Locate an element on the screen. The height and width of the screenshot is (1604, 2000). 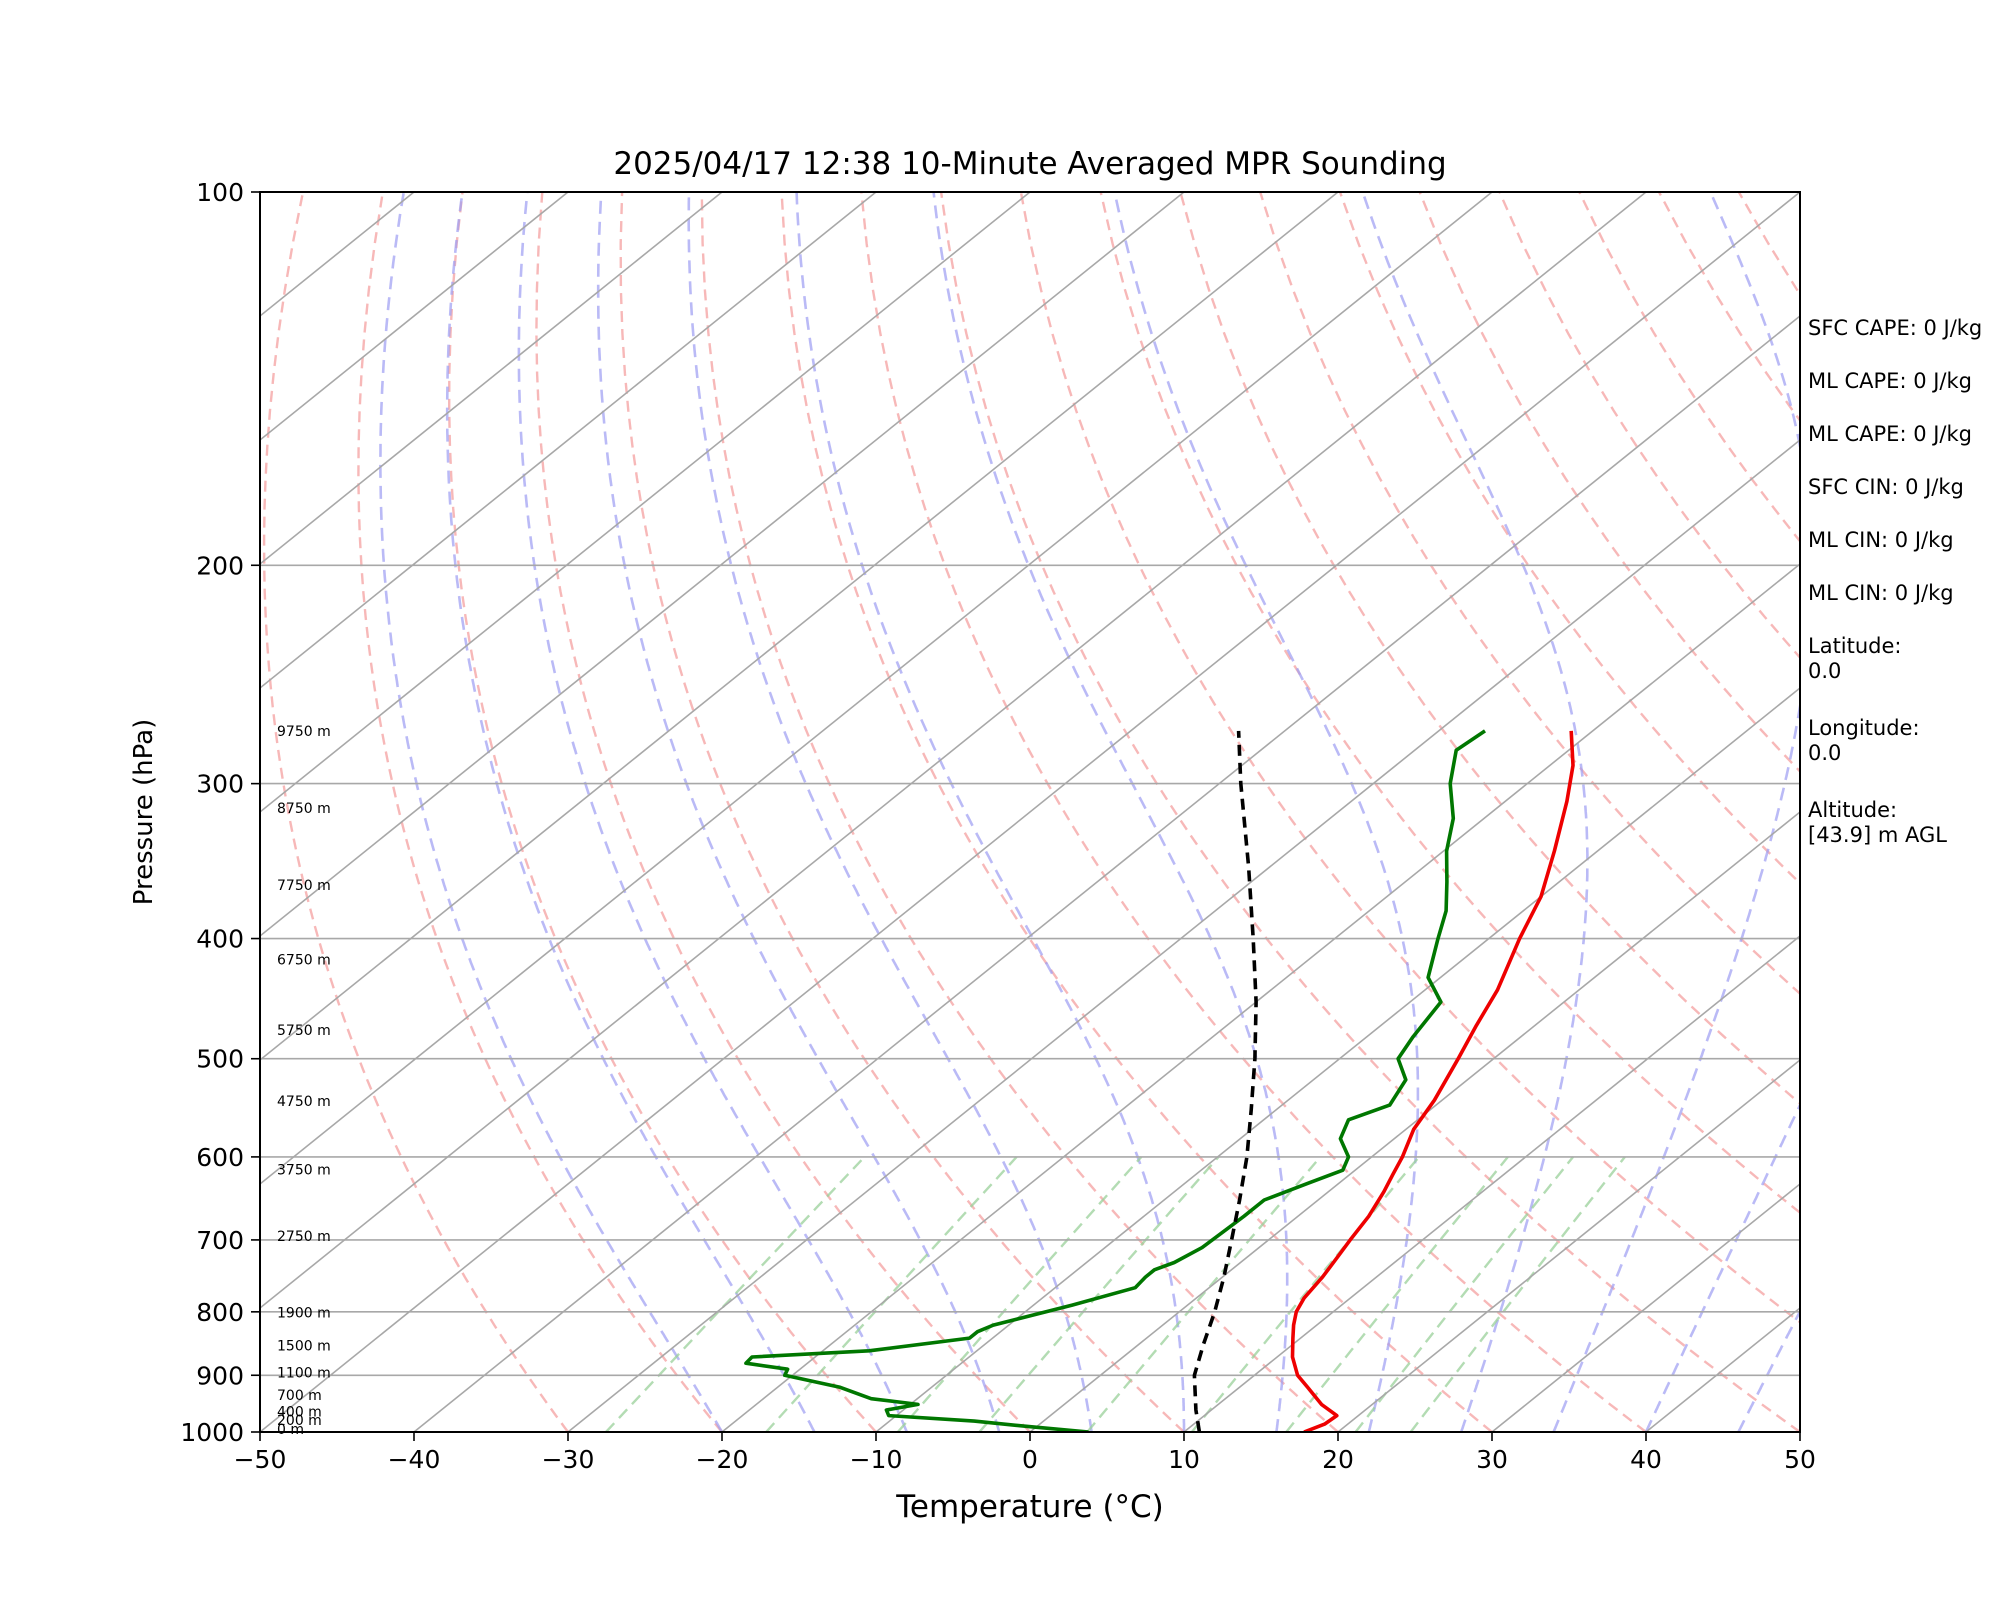
x-tick-label: −40 is located at coordinates (414, 1459).